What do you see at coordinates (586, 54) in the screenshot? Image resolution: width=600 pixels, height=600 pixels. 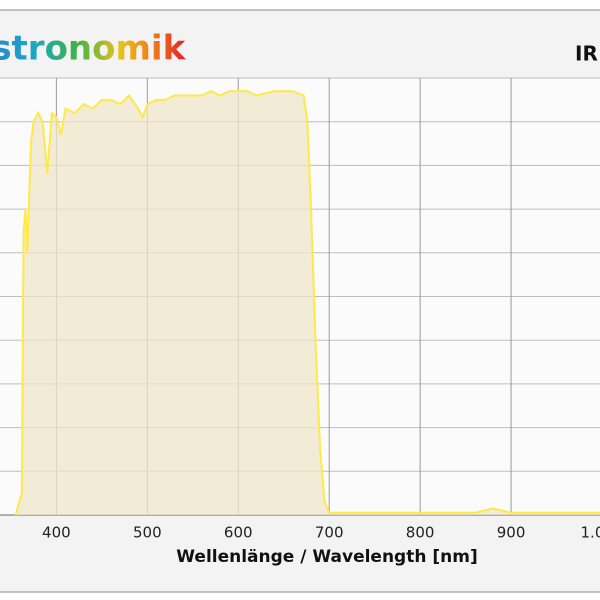 I see `chart-title: IR` at bounding box center [586, 54].